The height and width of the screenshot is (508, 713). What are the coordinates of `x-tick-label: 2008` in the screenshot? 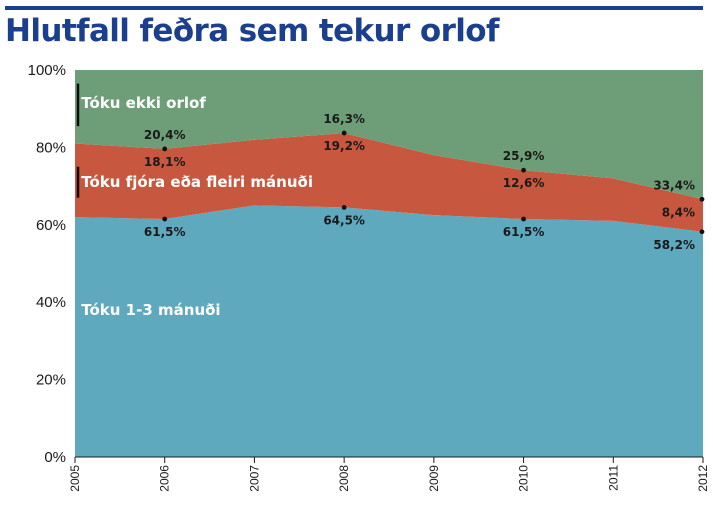 It's located at (344, 478).